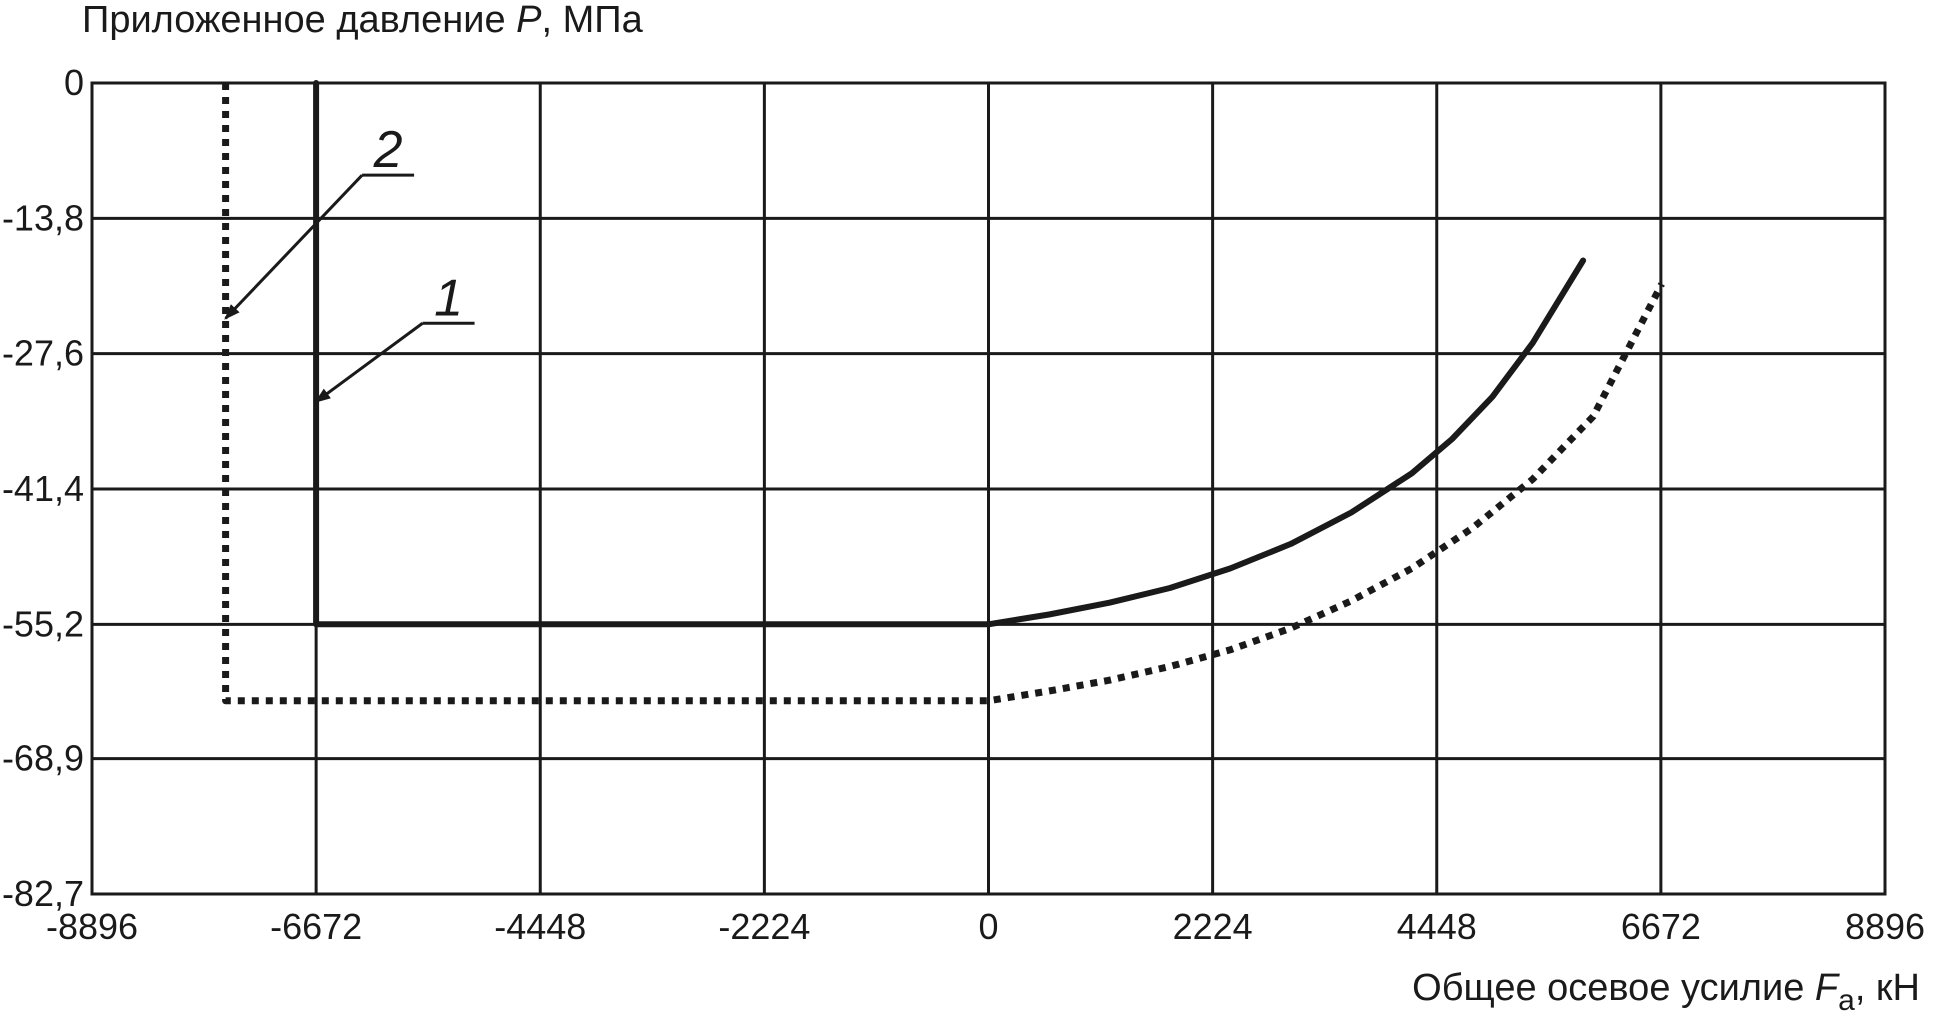  Describe the element at coordinates (1613, 988) in the screenshot. I see `x-axis-title-prefix: Общее осевое усилие` at that location.